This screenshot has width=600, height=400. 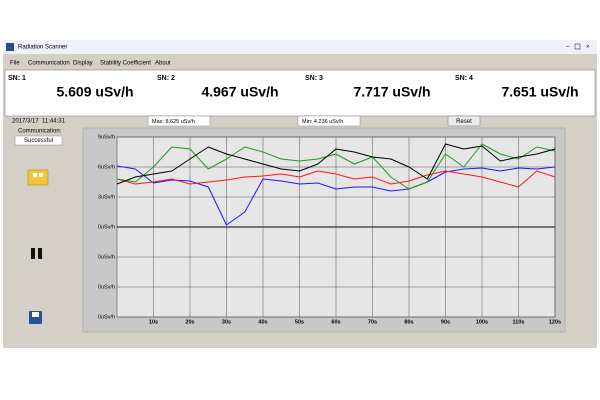 I want to click on communication-label: Communication:, so click(x=40, y=132).